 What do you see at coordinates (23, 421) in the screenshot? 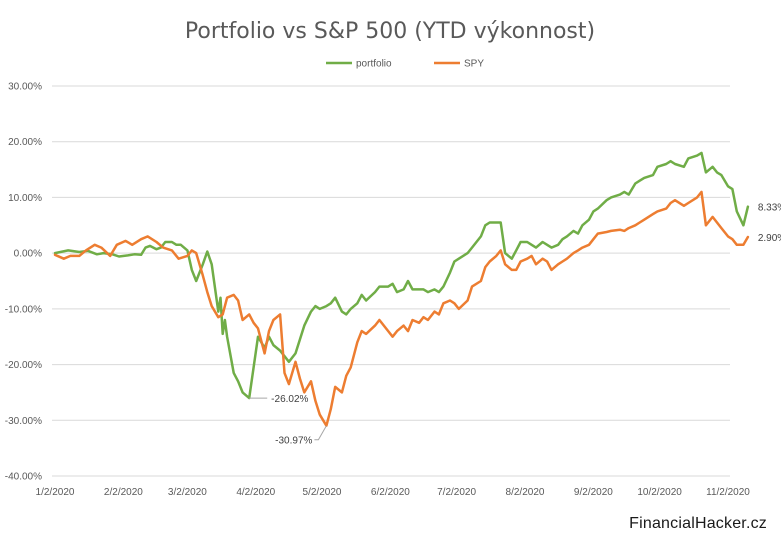
I see `y-tick-label: -30.00%` at bounding box center [23, 421].